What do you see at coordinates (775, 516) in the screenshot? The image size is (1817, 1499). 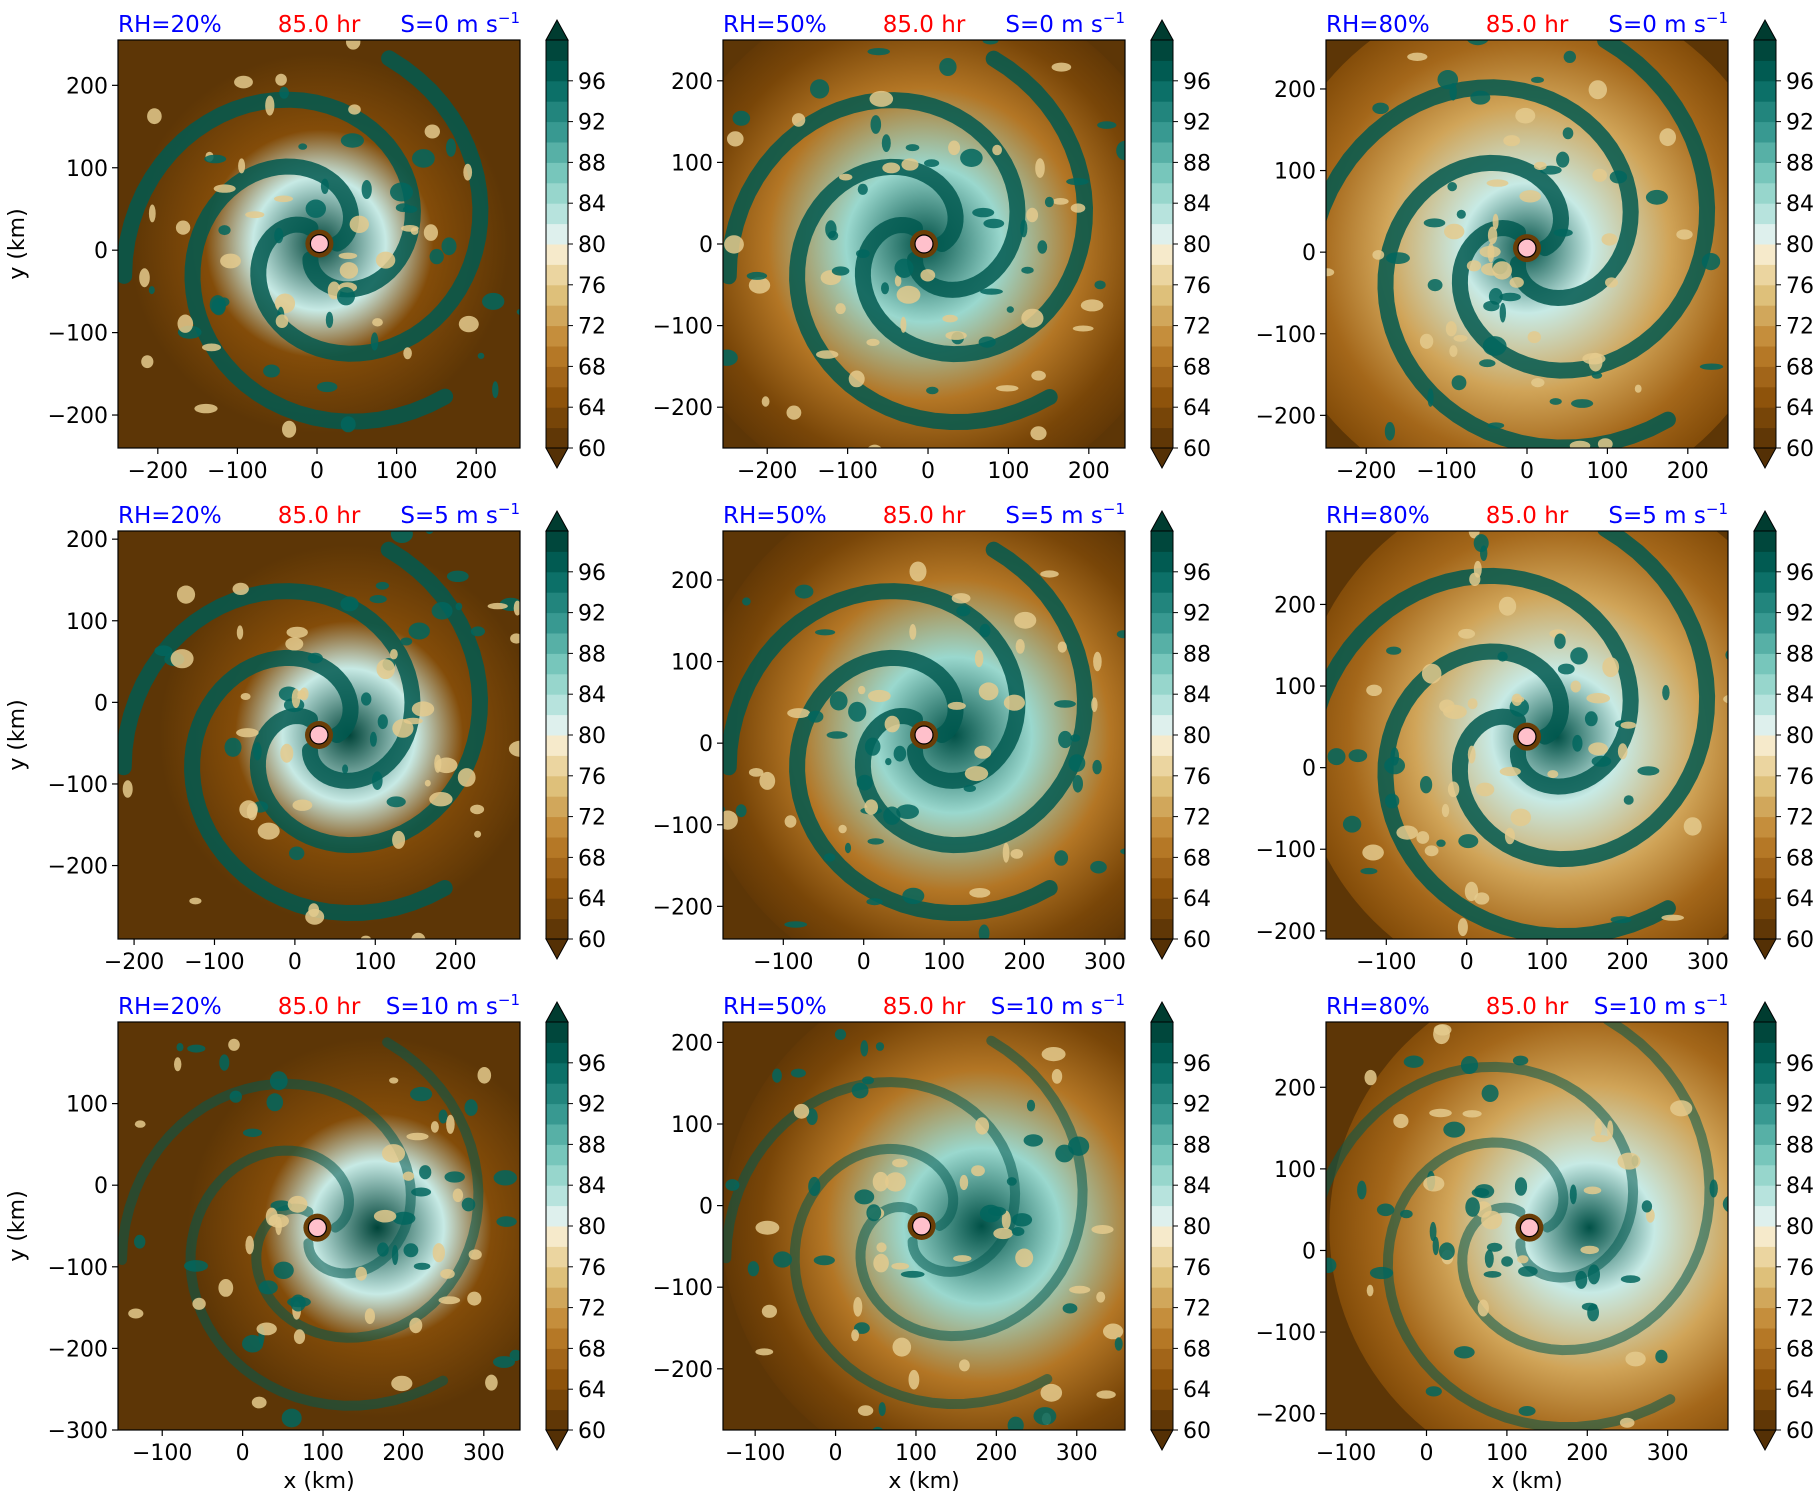 I see `rh-label: RH=50%` at bounding box center [775, 516].